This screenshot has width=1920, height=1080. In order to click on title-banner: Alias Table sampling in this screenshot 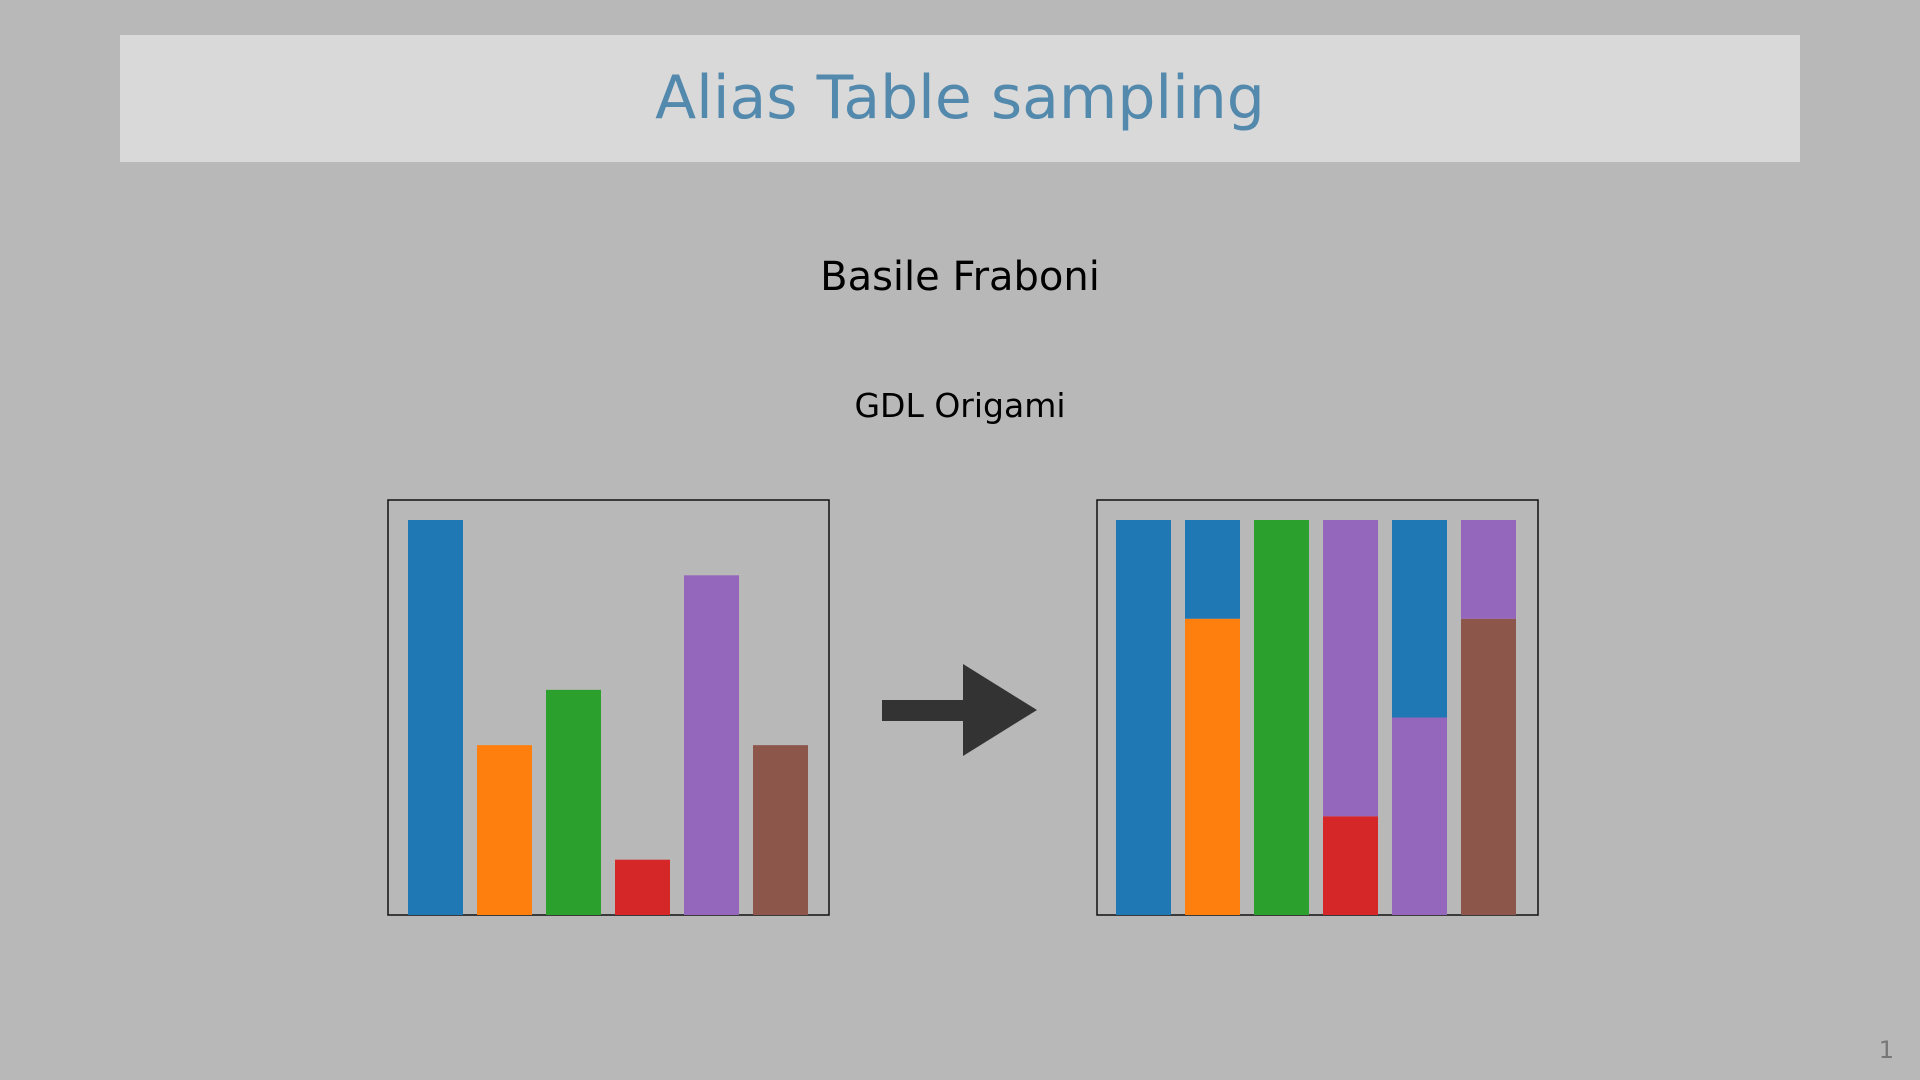, I will do `click(960, 98)`.